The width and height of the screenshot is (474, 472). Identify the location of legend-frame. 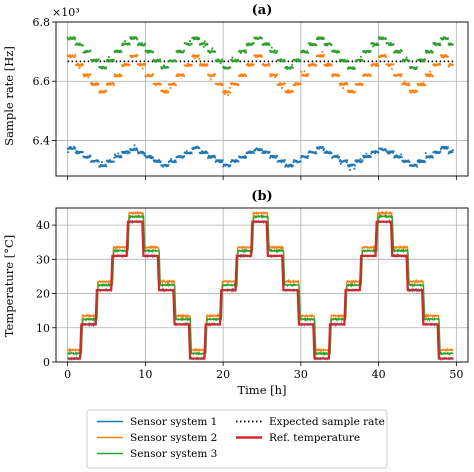
(237, 439).